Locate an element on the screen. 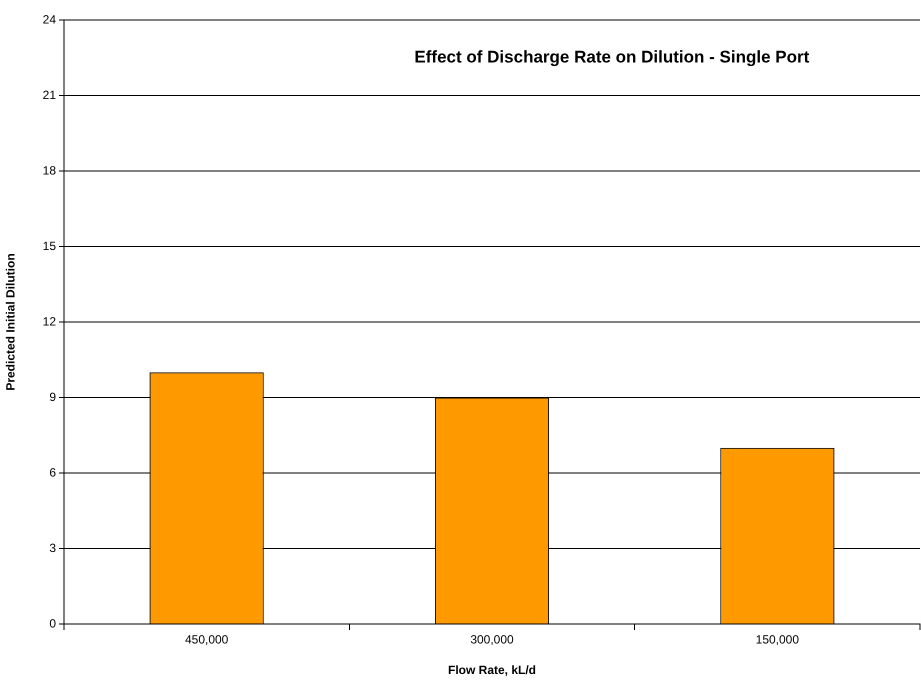  y-tick-label: 24 is located at coordinates (49, 19).